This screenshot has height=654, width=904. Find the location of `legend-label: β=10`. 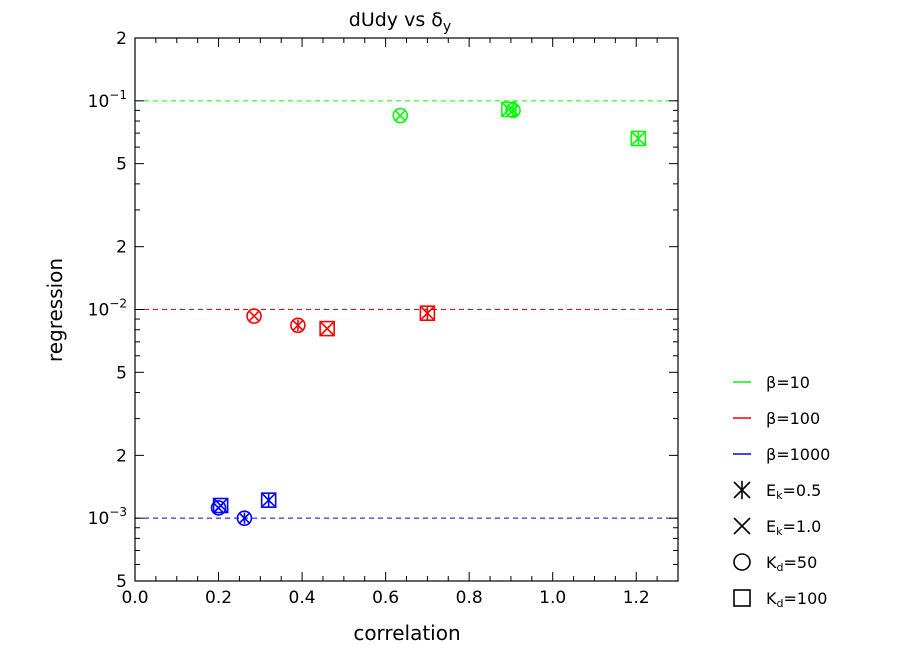

legend-label: β=10 is located at coordinates (788, 382).